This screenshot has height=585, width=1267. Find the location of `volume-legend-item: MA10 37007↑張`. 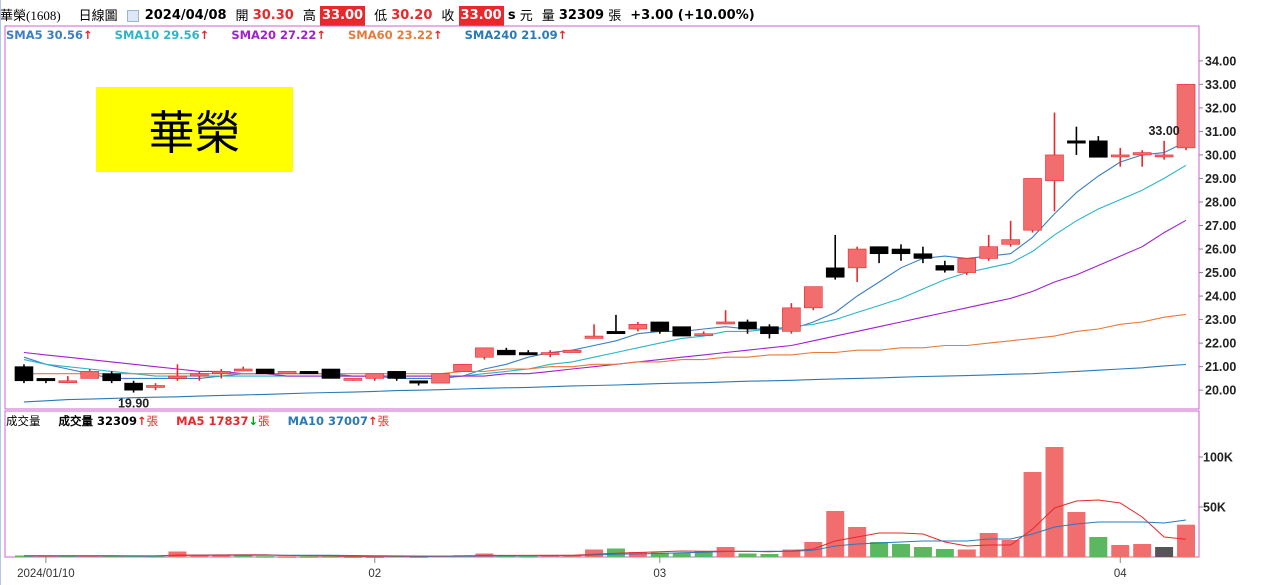

volume-legend-item: MA10 37007↑張 is located at coordinates (338, 421).